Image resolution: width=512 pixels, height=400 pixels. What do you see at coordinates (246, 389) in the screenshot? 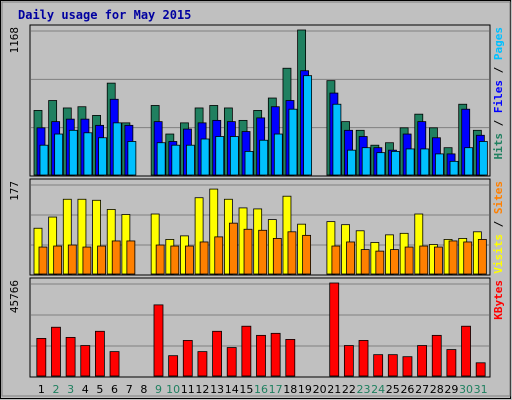
I see `x-tick-label: 15` at bounding box center [246, 389].